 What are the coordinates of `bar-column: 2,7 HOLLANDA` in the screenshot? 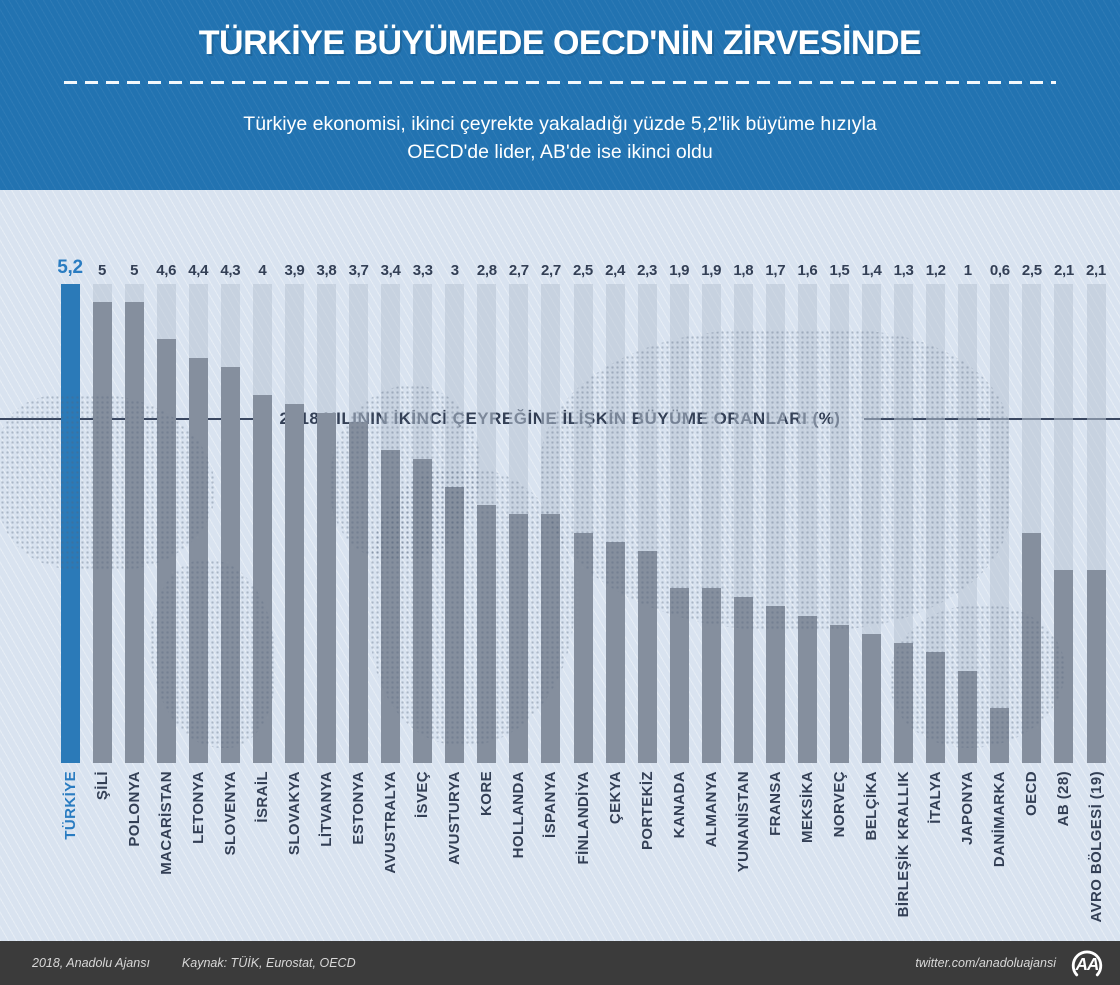 It's located at (519, 586).